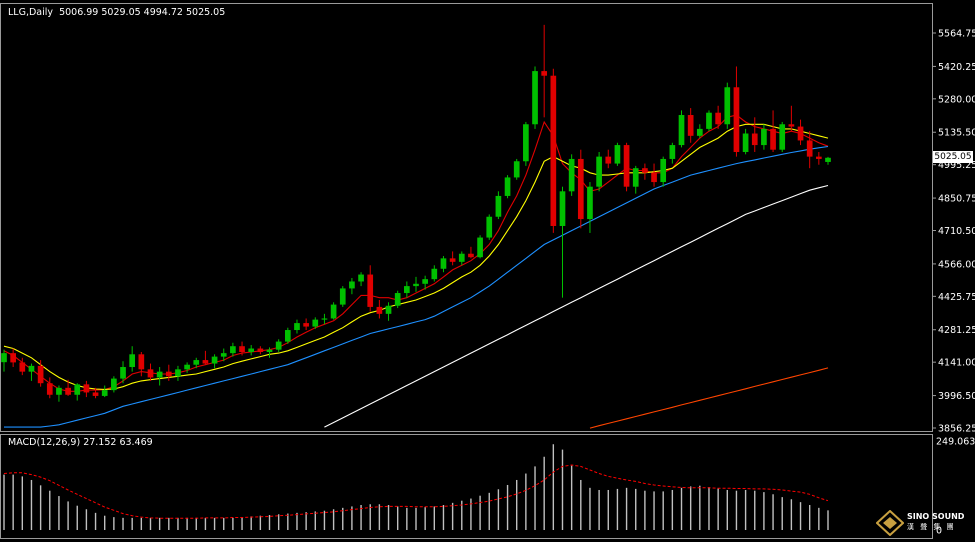 This screenshot has height=542, width=975. I want to click on watermark-sub: 漢 聲 集 團, so click(931, 527).